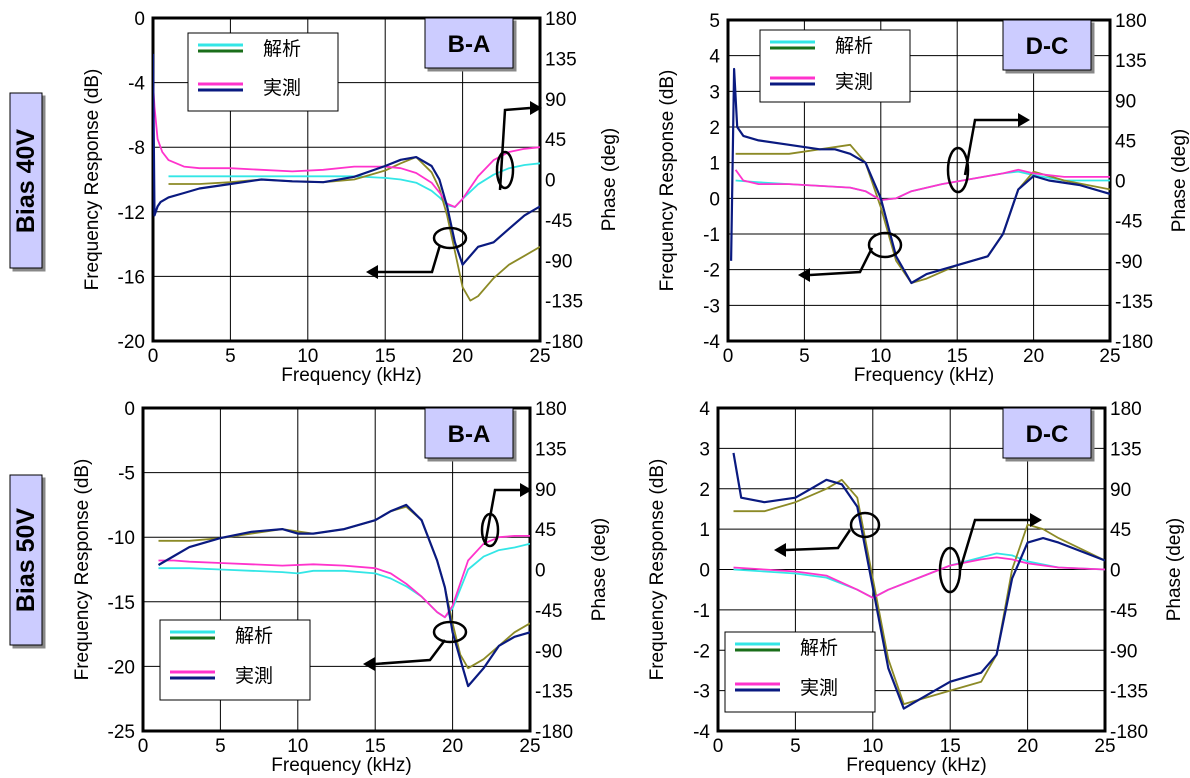  What do you see at coordinates (131, 213) in the screenshot?
I see `y-tick-label: -12` at bounding box center [131, 213].